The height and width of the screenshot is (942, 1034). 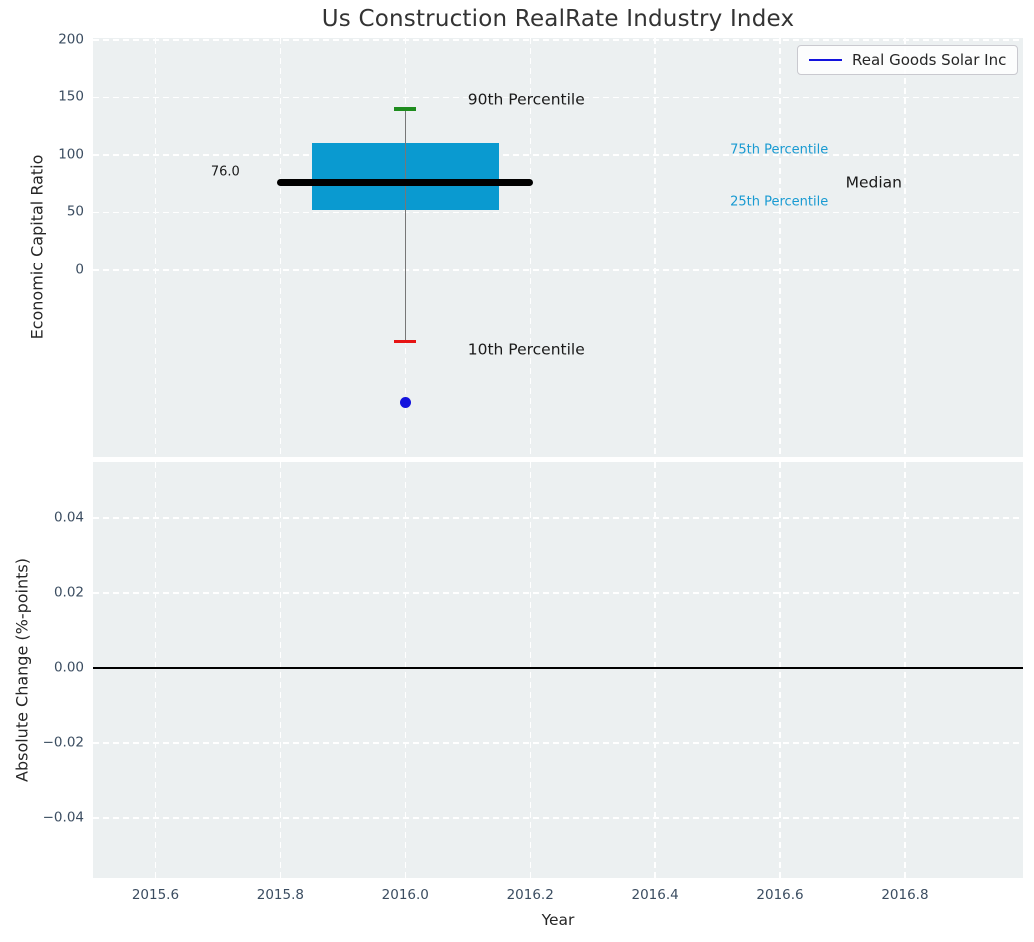 What do you see at coordinates (405, 402) in the screenshot?
I see `company-point` at bounding box center [405, 402].